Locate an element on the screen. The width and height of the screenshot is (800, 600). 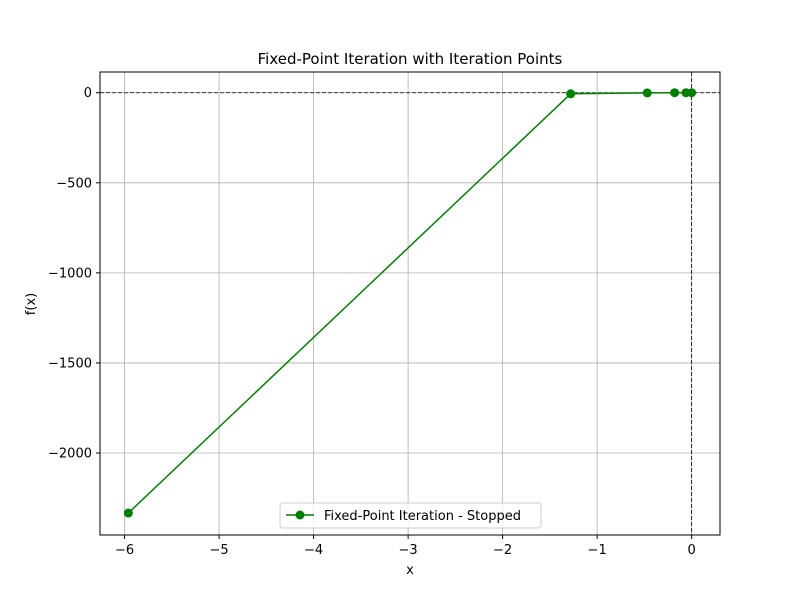
y-tick-label: −2000 is located at coordinates (70, 454).